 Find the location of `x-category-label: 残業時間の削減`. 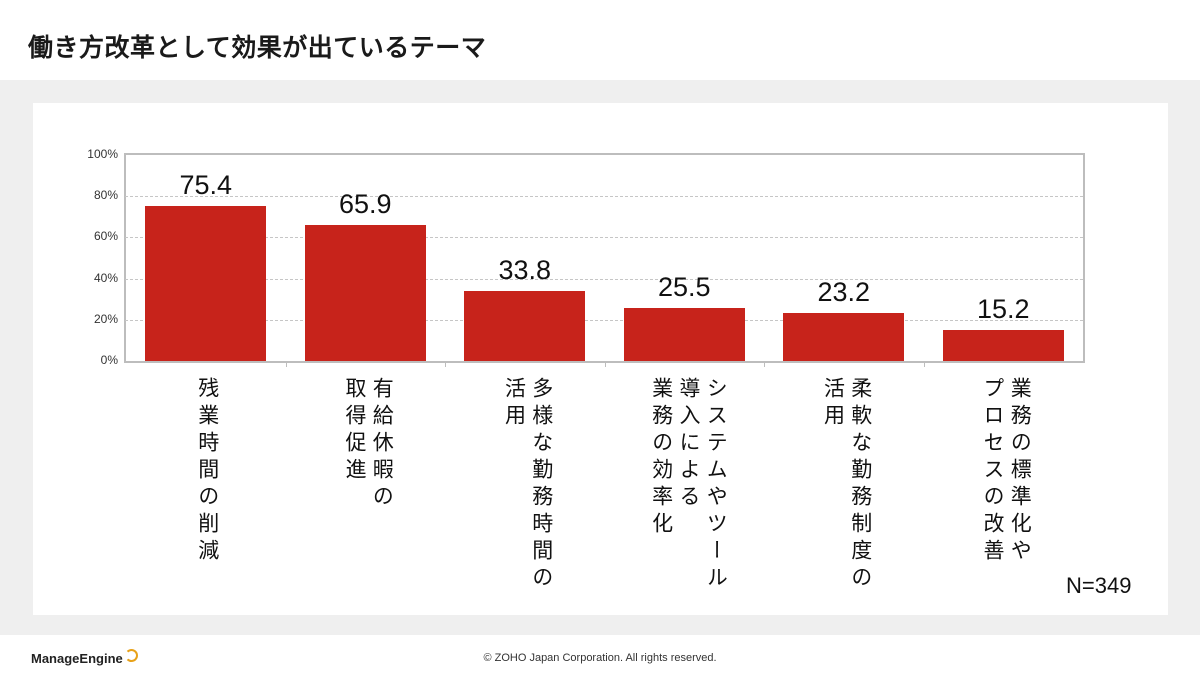

x-category-label: 残業時間の削減 is located at coordinates (206, 489).